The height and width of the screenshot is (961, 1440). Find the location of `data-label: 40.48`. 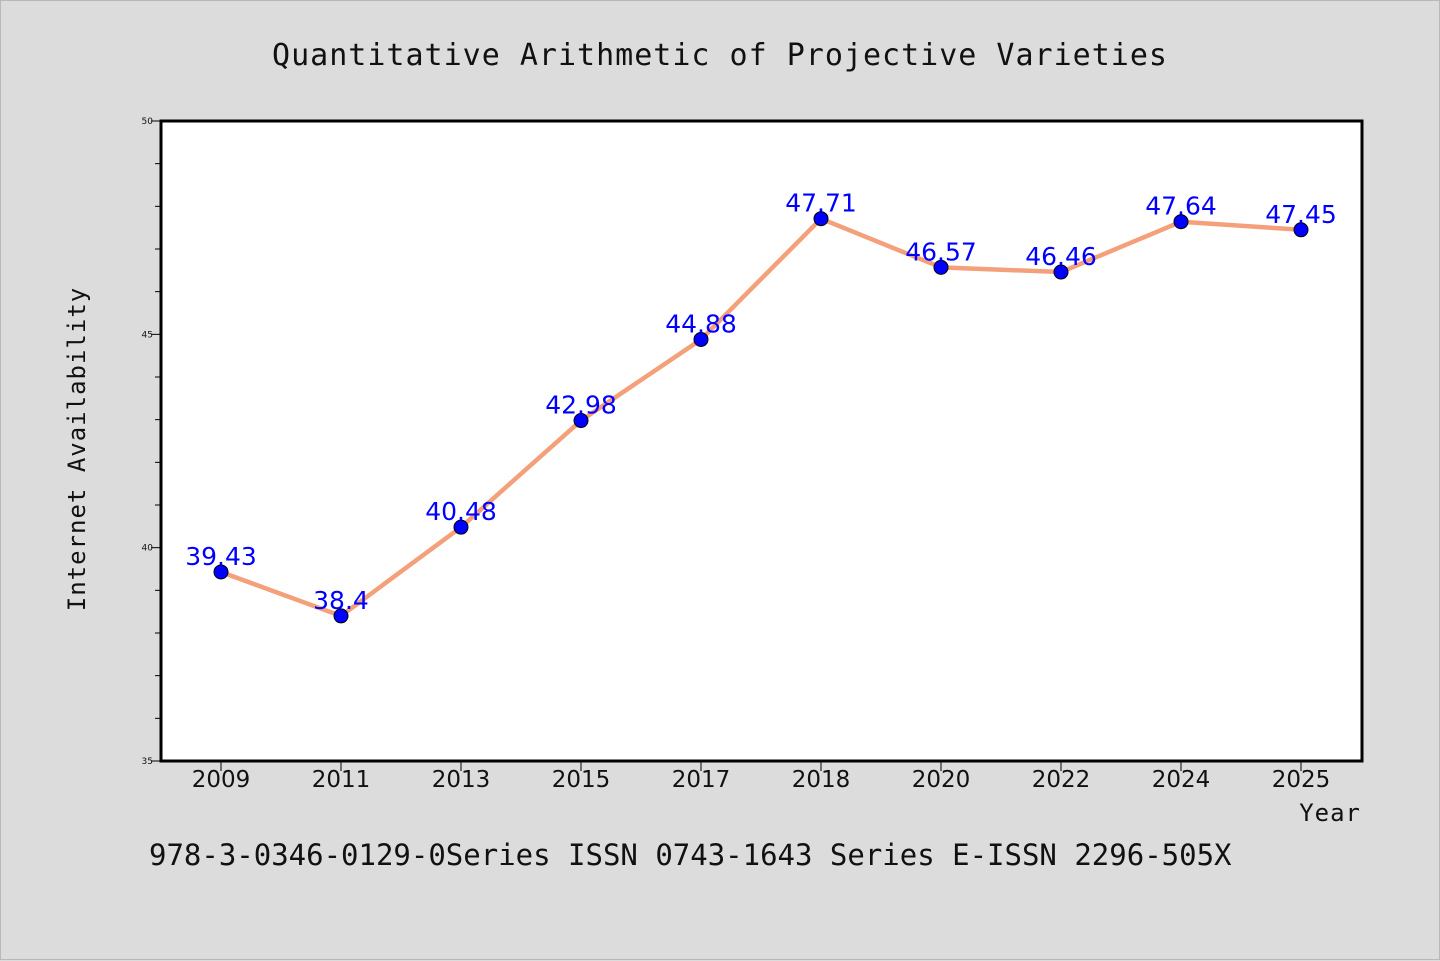

data-label: 40.48 is located at coordinates (461, 511).